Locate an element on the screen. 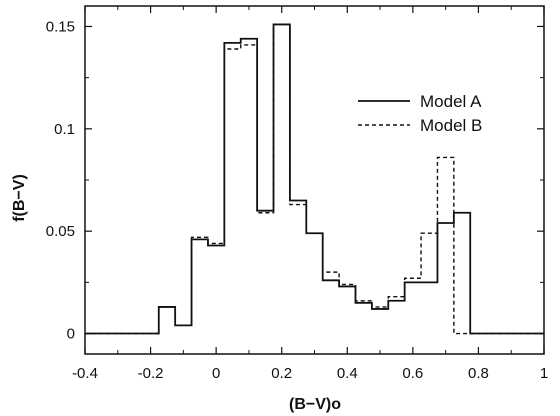 This screenshot has height=416, width=560. legend-label: Model A is located at coordinates (451, 101).